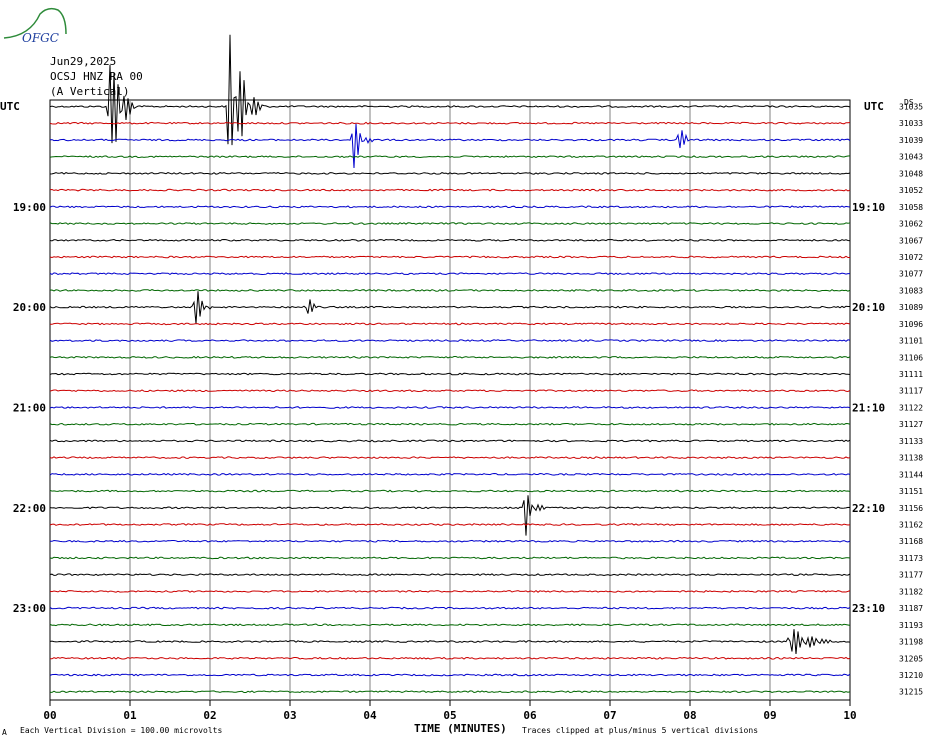  I want to click on left-time-label: 21:00, so click(29, 407).